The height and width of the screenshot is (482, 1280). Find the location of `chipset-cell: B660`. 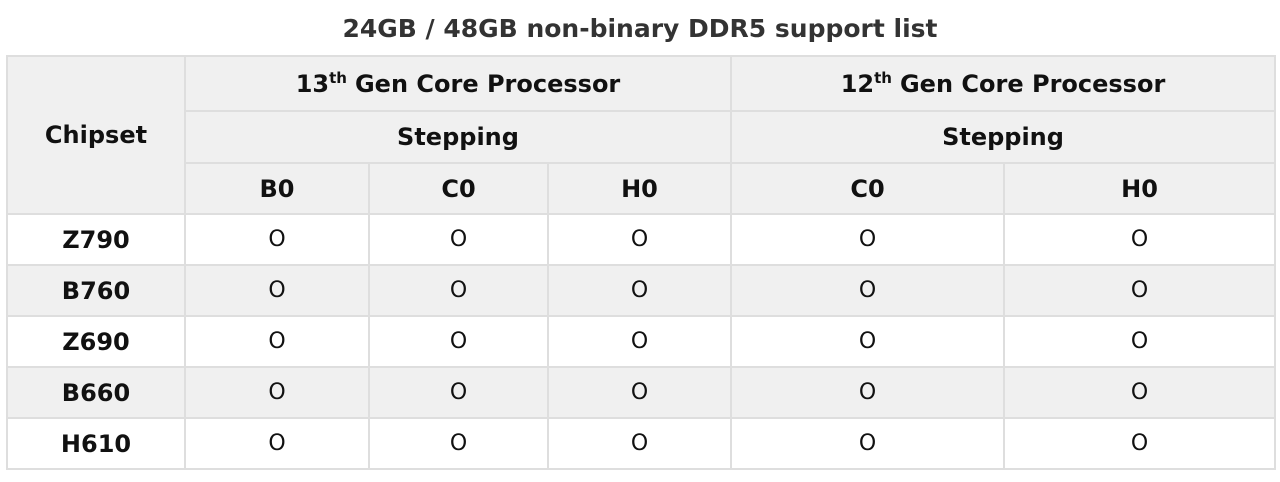

chipset-cell: B660 is located at coordinates (96, 392).